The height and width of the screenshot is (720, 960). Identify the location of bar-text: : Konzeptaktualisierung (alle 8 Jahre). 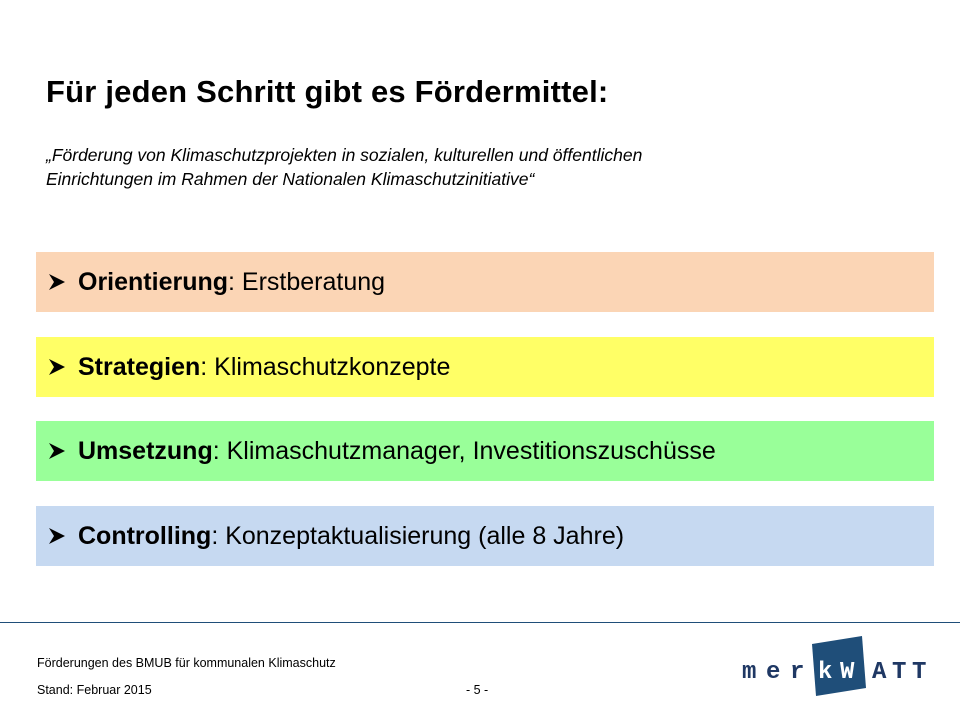
(418, 535).